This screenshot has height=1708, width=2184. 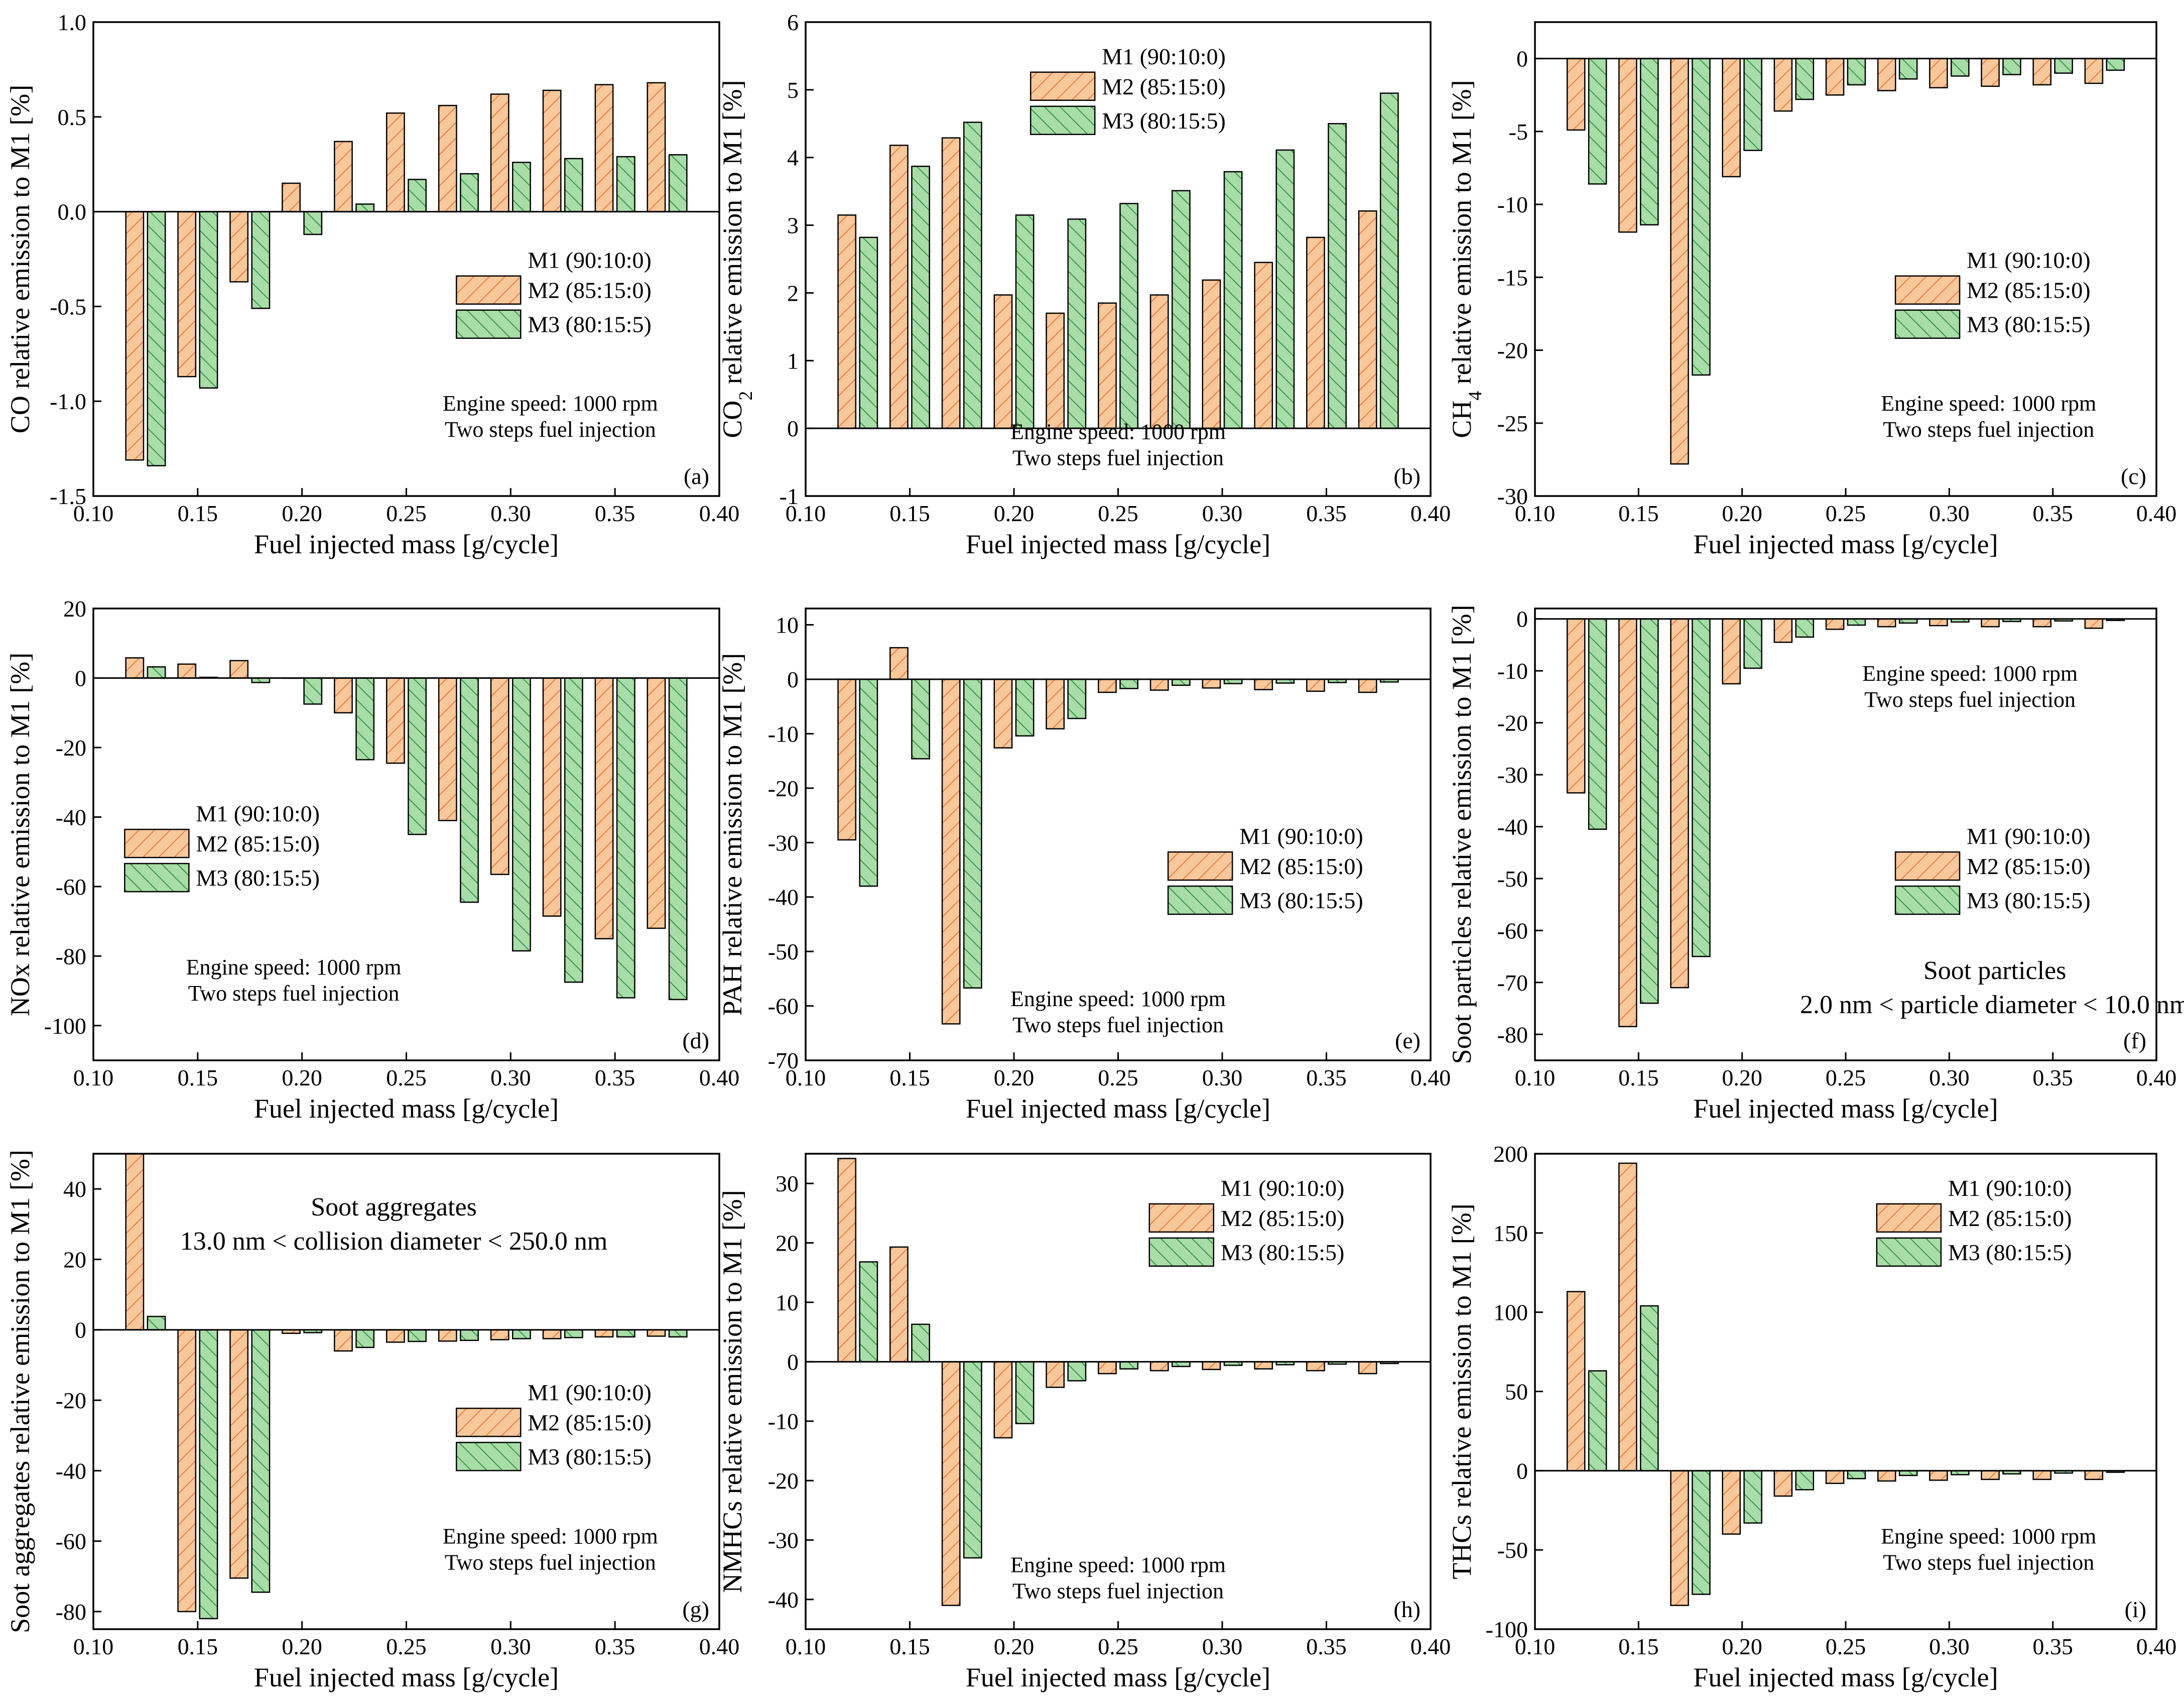 What do you see at coordinates (1512, 1034) in the screenshot?
I see `y-tick-label: -80` at bounding box center [1512, 1034].